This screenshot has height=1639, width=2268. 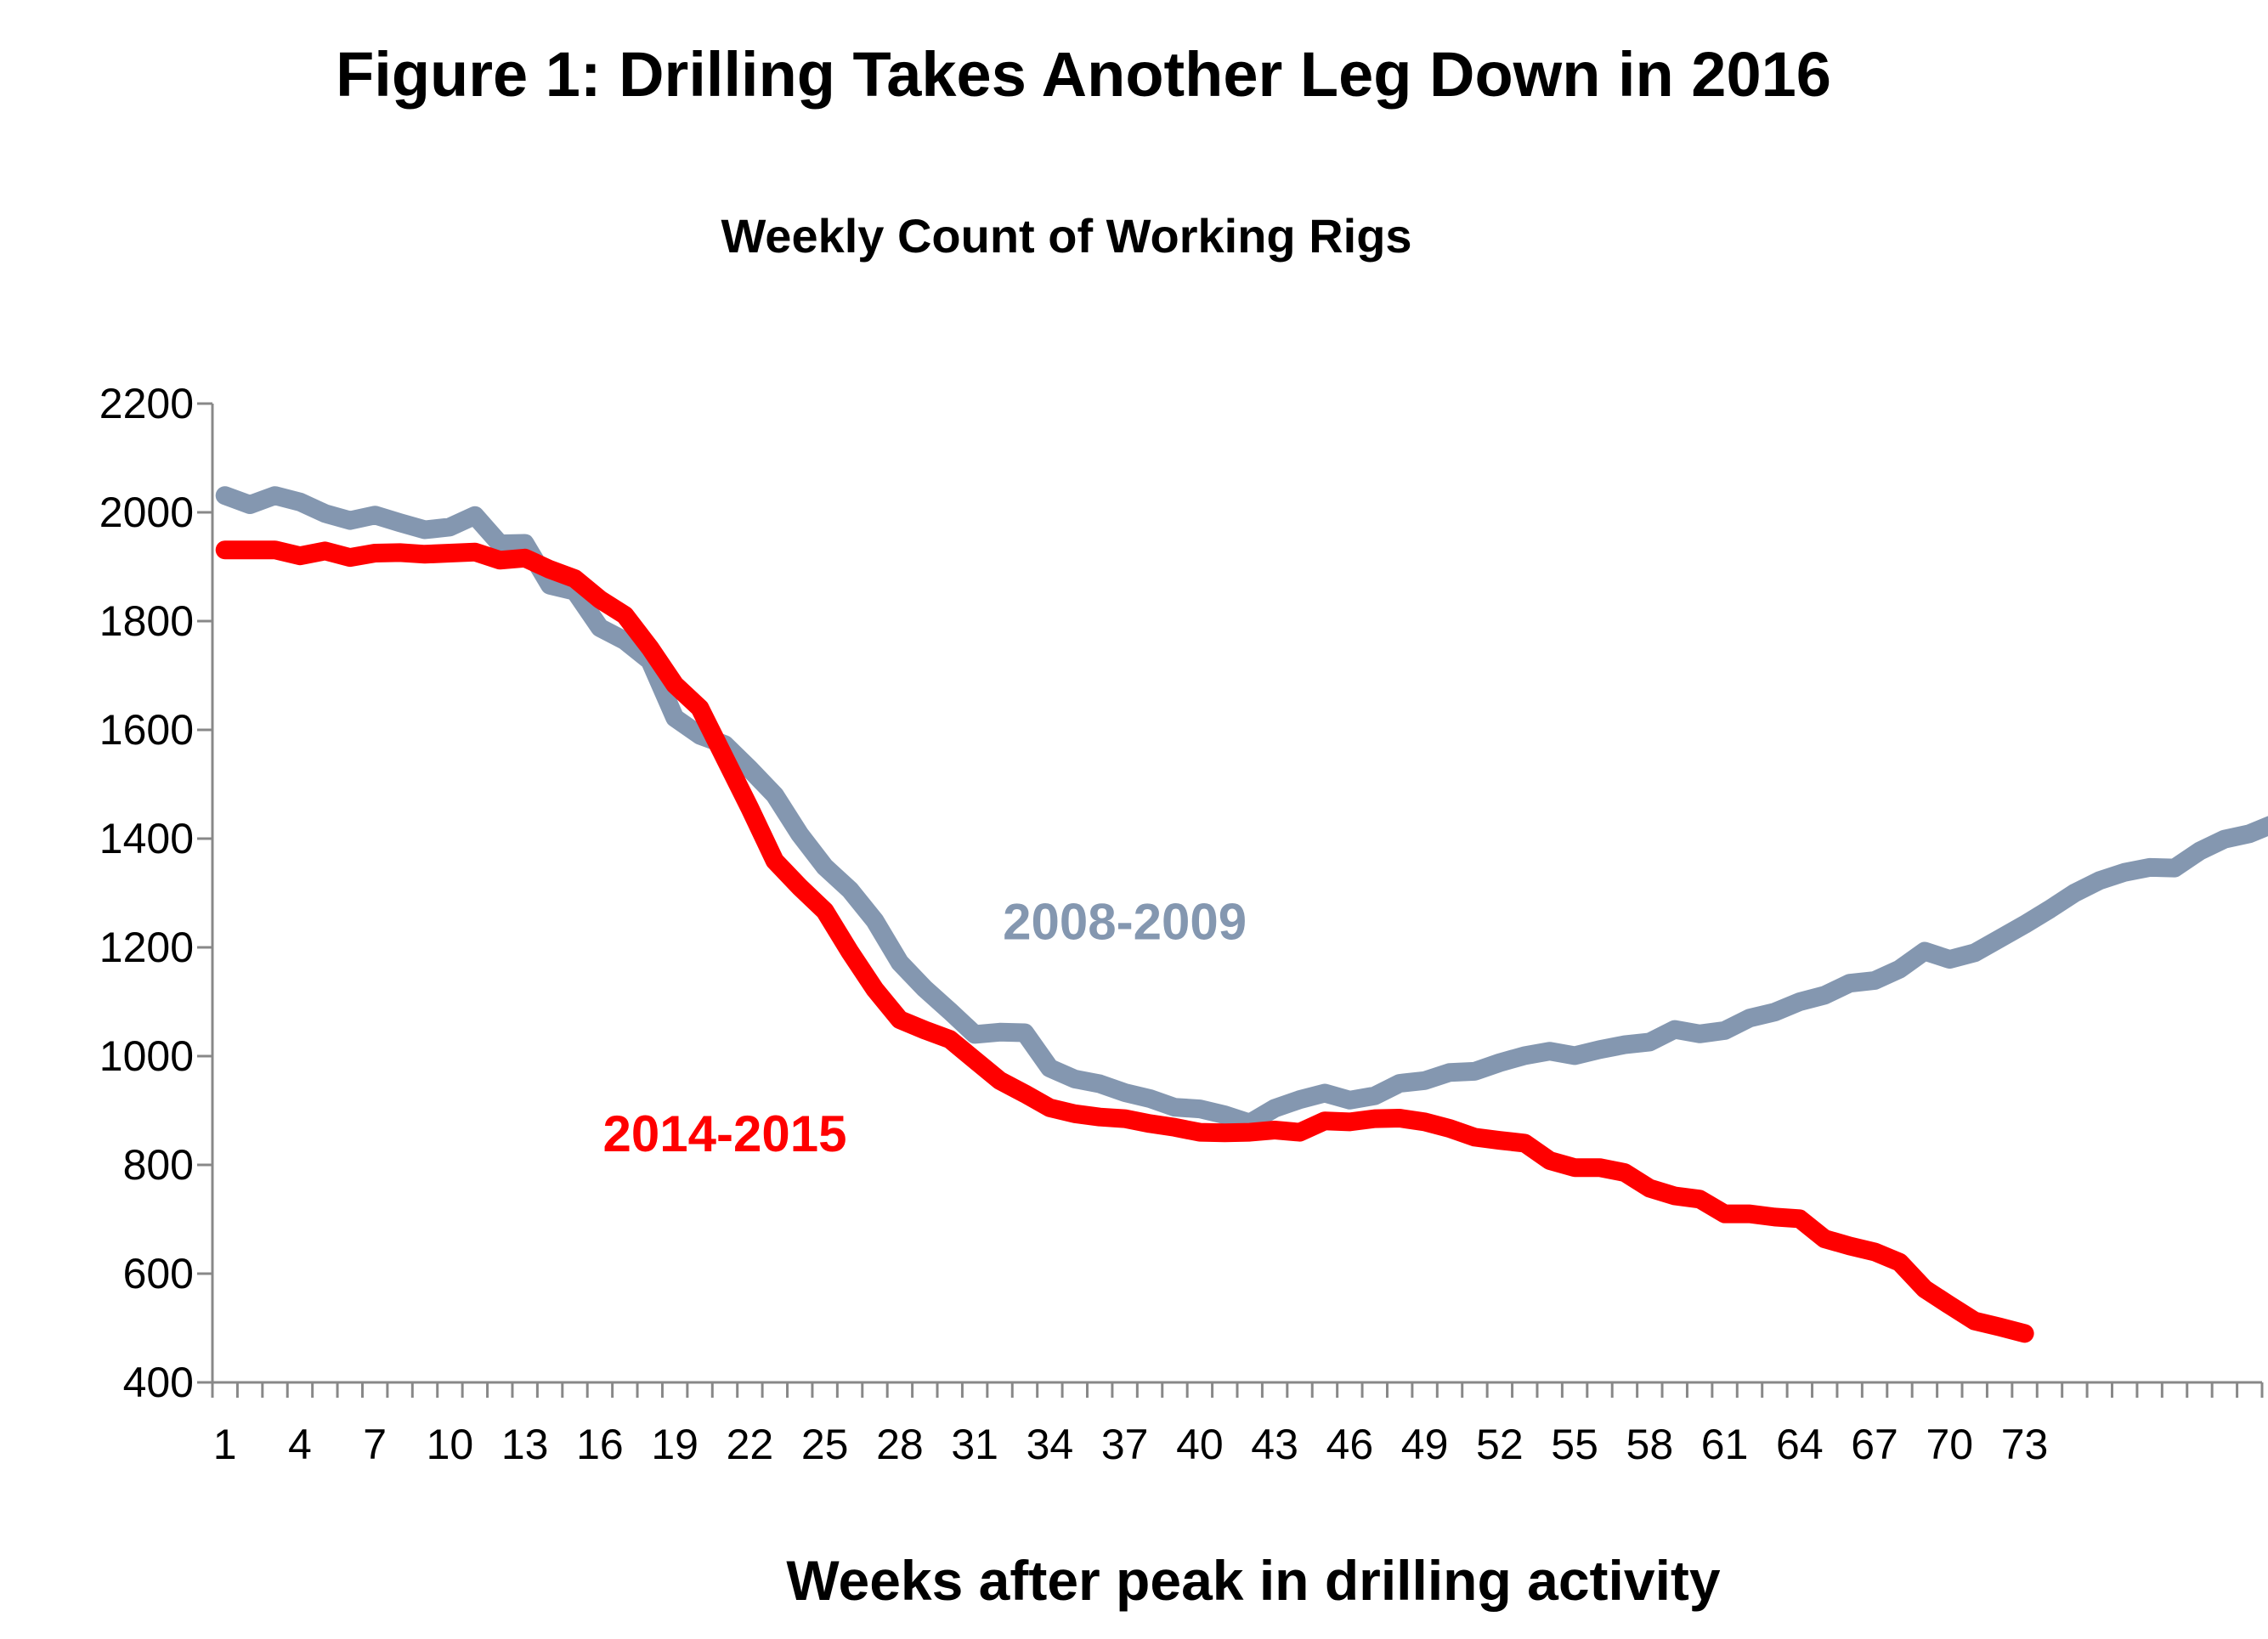 What do you see at coordinates (674, 1444) in the screenshot?
I see `x-tick-label: 19` at bounding box center [674, 1444].